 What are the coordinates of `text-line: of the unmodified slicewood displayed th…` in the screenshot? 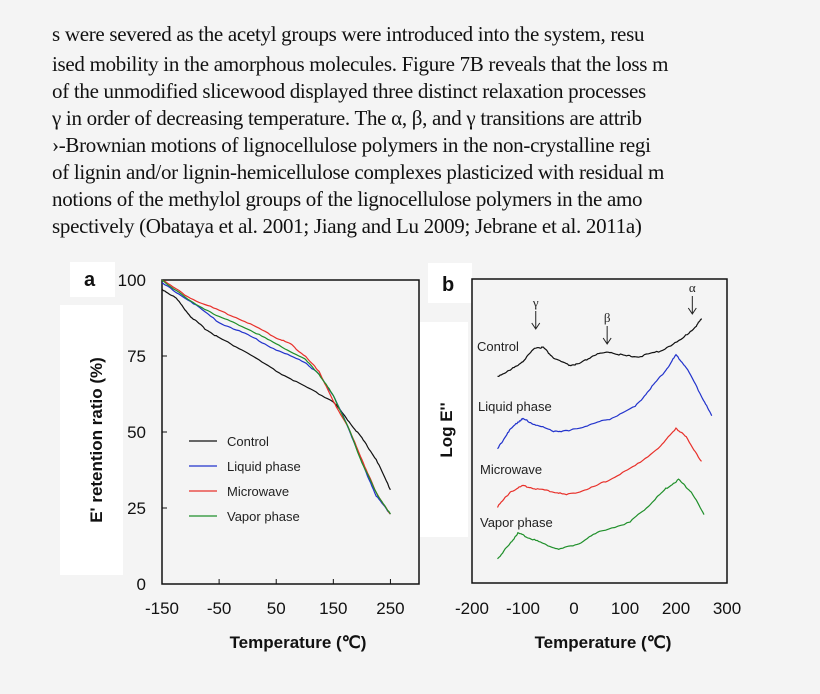 It's located at (349, 91).